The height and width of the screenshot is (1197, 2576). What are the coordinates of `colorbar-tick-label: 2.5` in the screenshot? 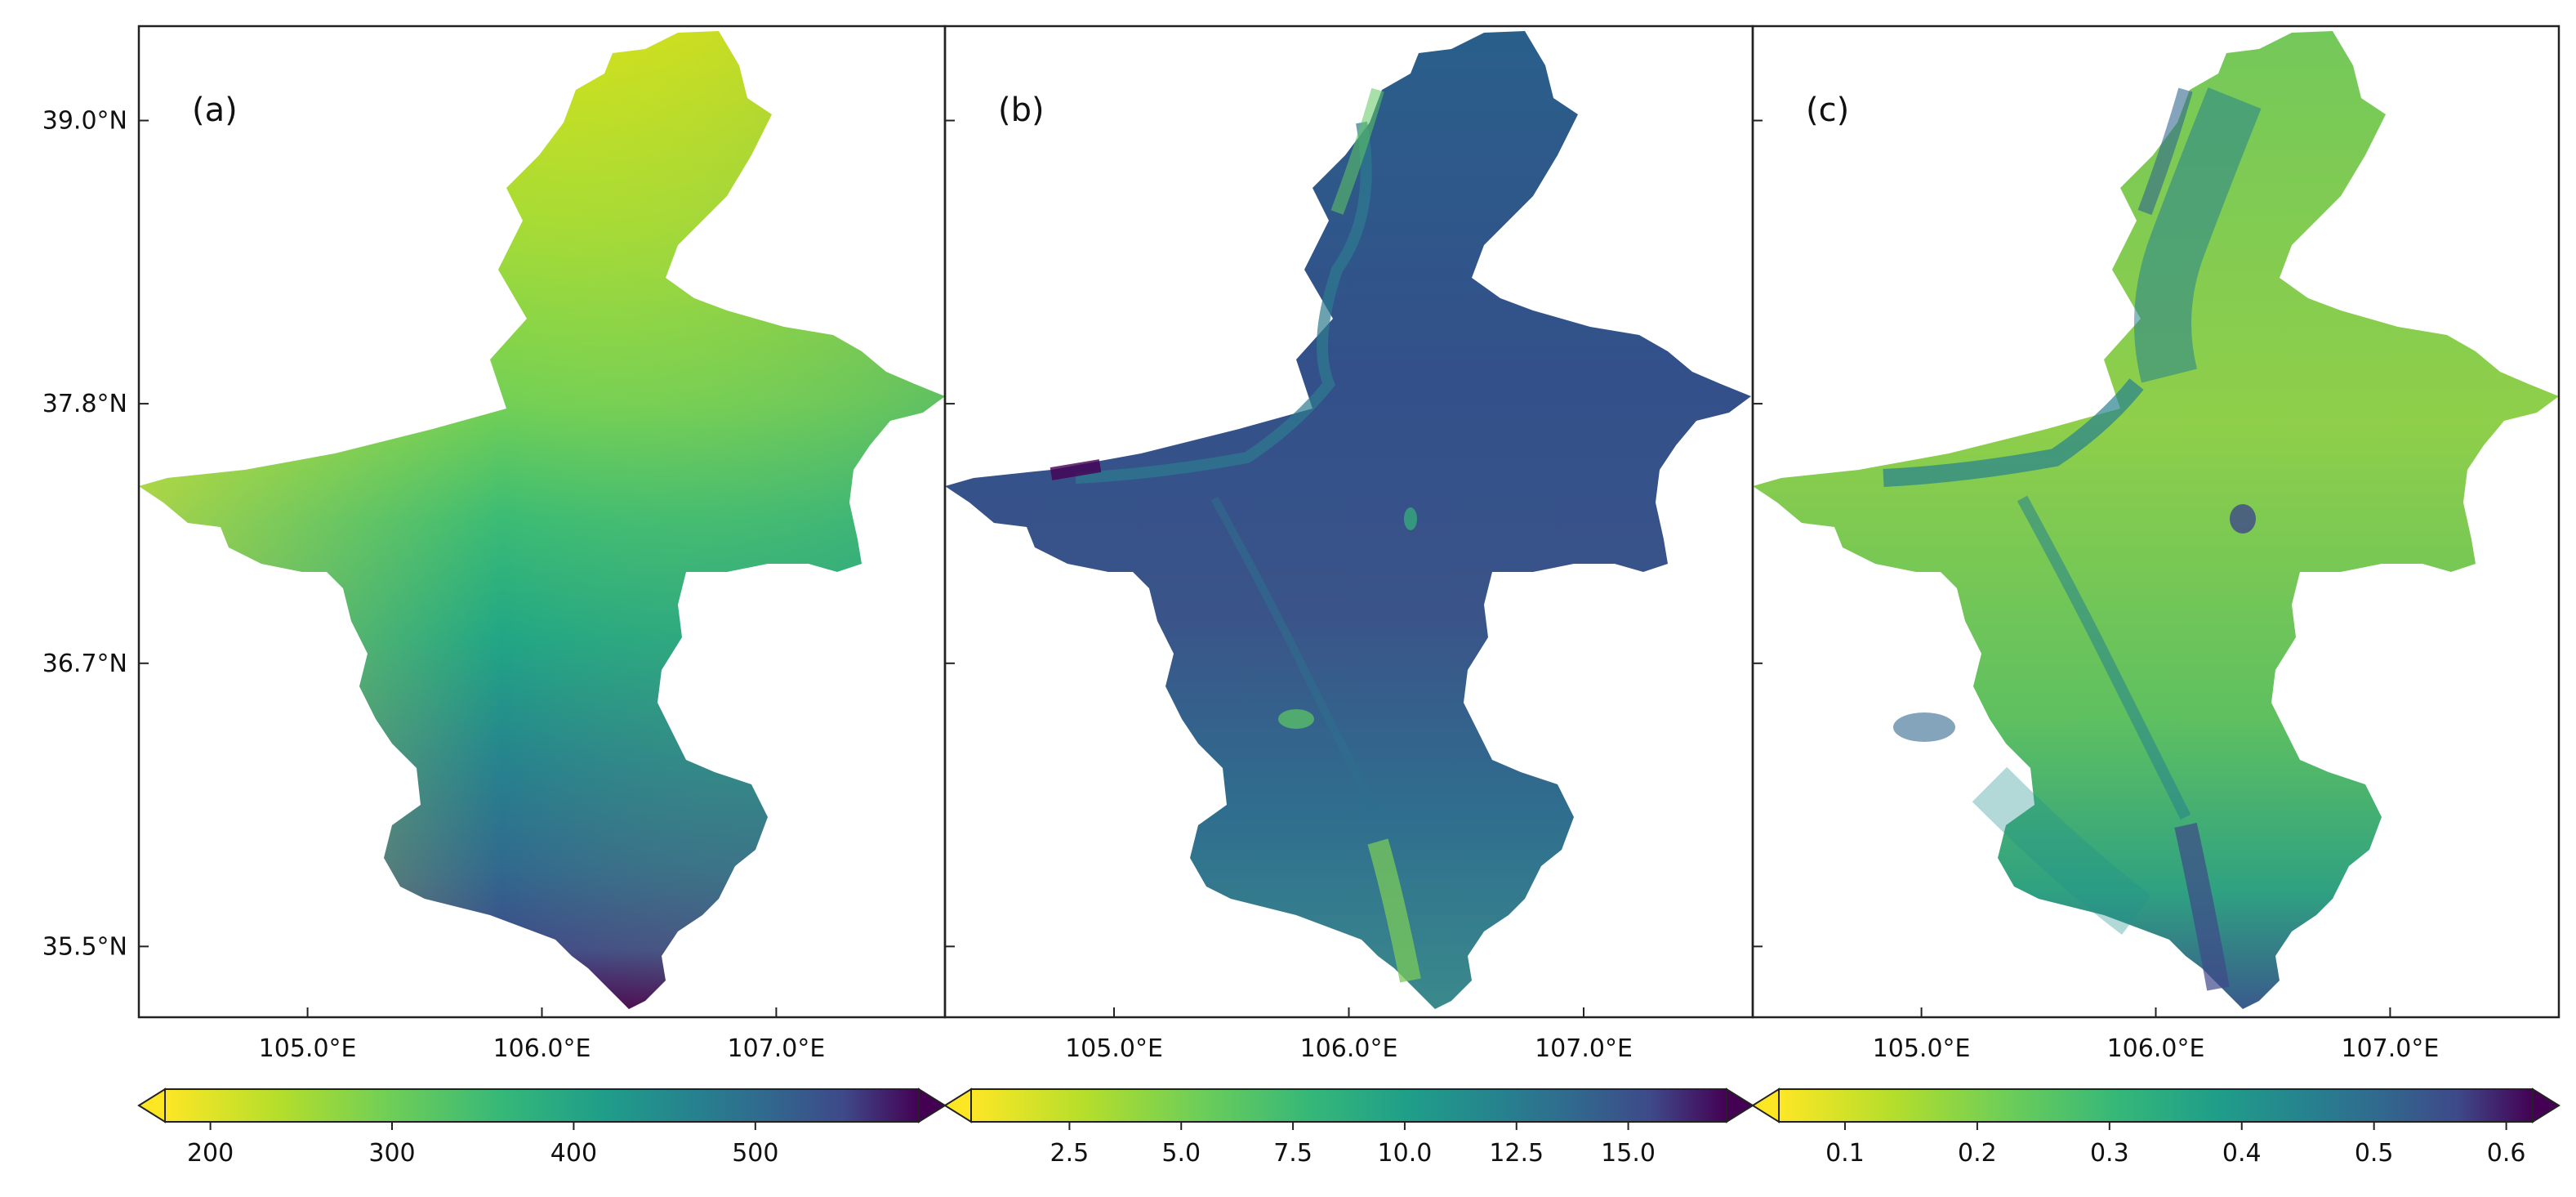 It's located at (1070, 1153).